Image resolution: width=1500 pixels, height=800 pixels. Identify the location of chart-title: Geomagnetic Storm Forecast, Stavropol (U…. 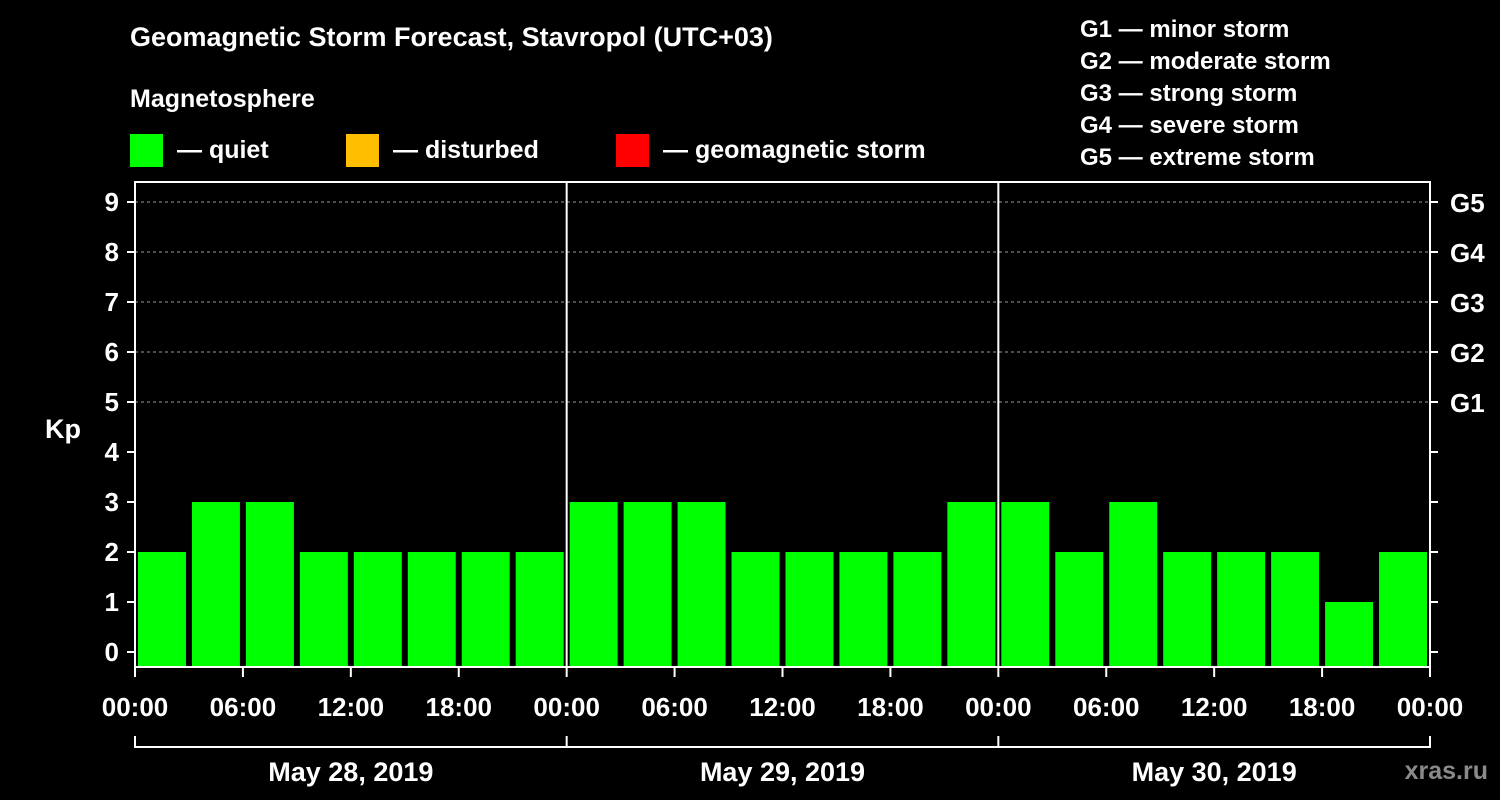
(451, 37).